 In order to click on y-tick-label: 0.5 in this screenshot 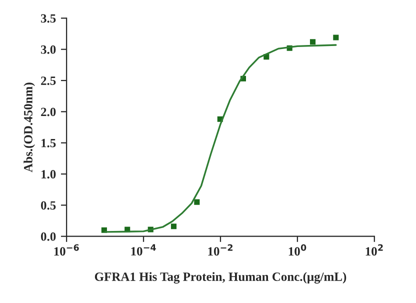, I will do `click(48, 205)`.